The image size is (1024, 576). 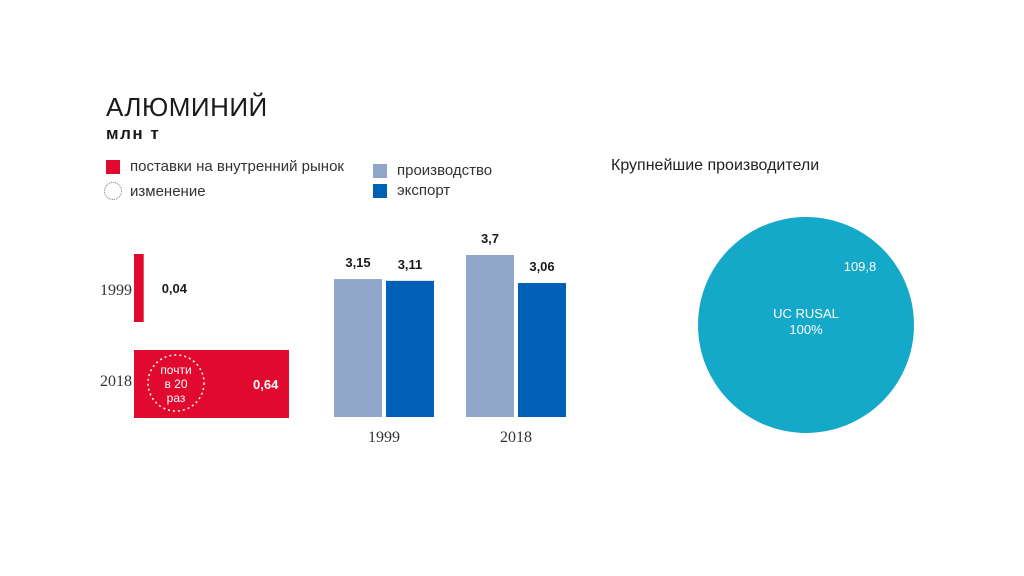 I want to click on legend-swatch-export, so click(x=380, y=190).